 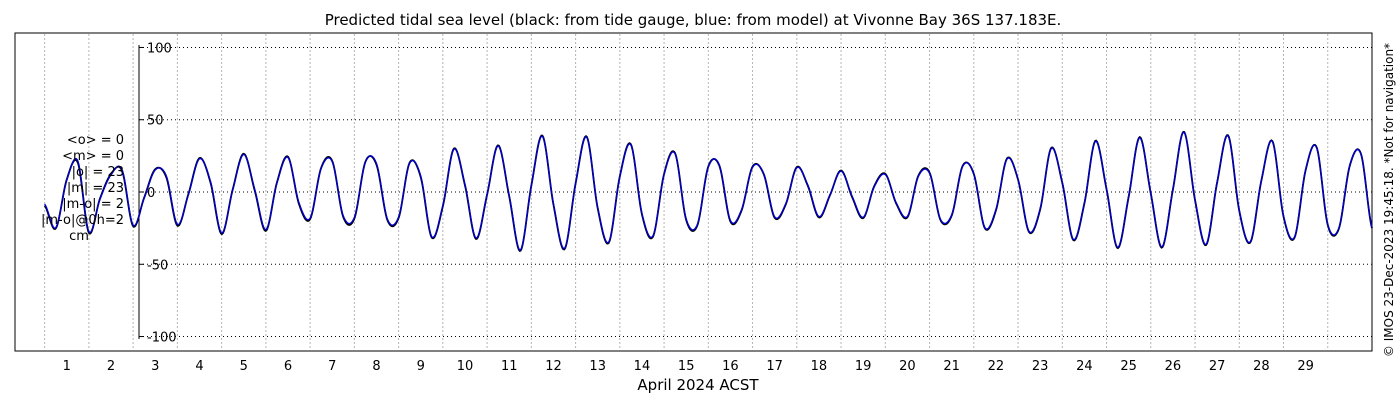 What do you see at coordinates (730, 366) in the screenshot?
I see `x-tick-label: 16` at bounding box center [730, 366].